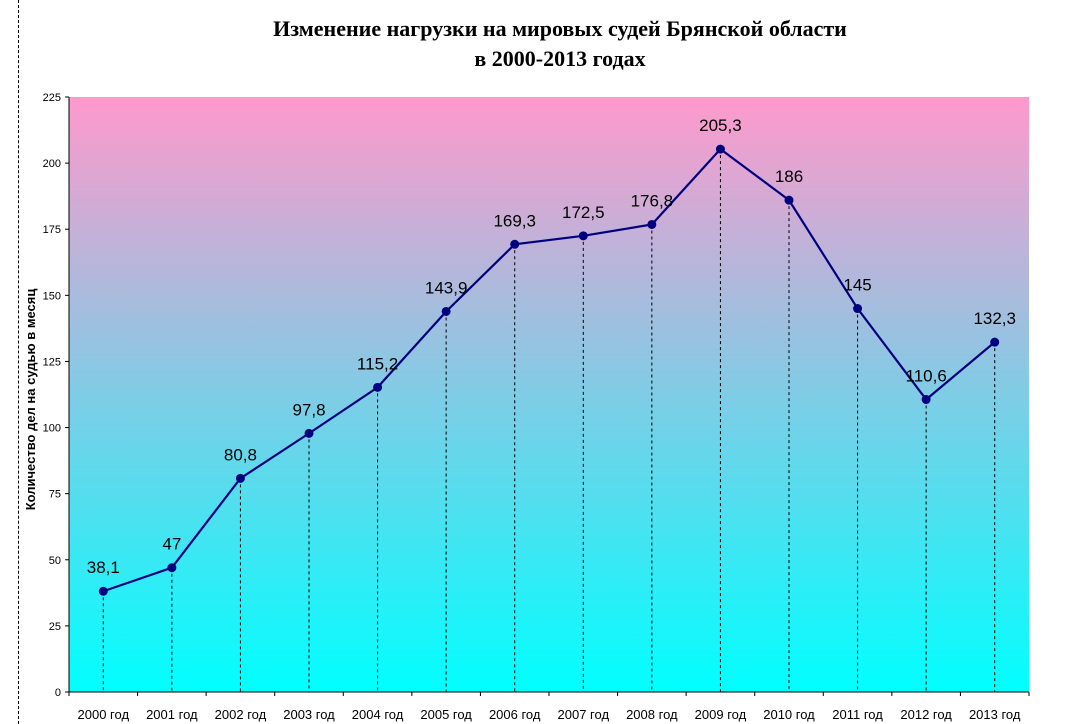 The width and height of the screenshot is (1073, 724). What do you see at coordinates (721, 714) in the screenshot?
I see `x-tick-label: 2009 год` at bounding box center [721, 714].